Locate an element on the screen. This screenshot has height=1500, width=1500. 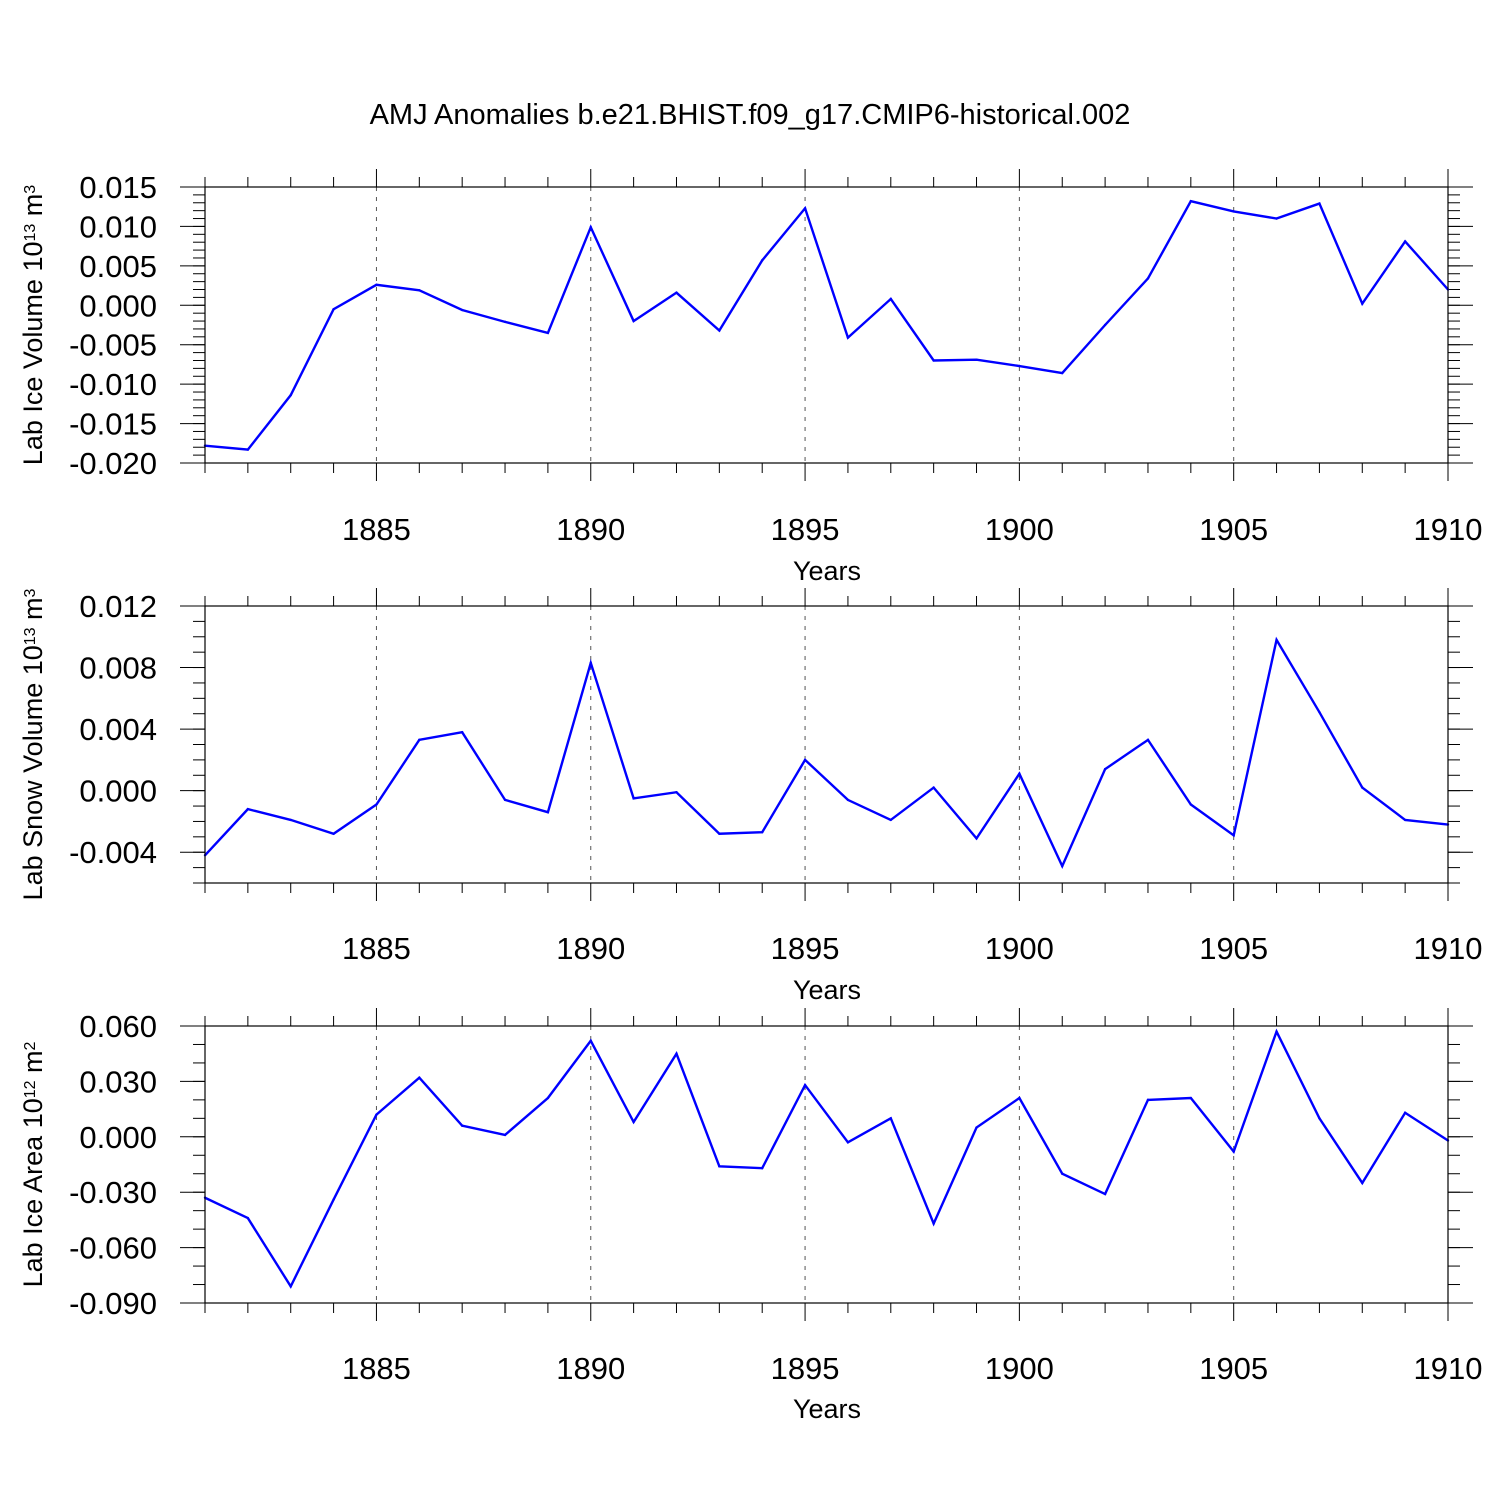
y-tick-label: -0.060 is located at coordinates (113, 1248).